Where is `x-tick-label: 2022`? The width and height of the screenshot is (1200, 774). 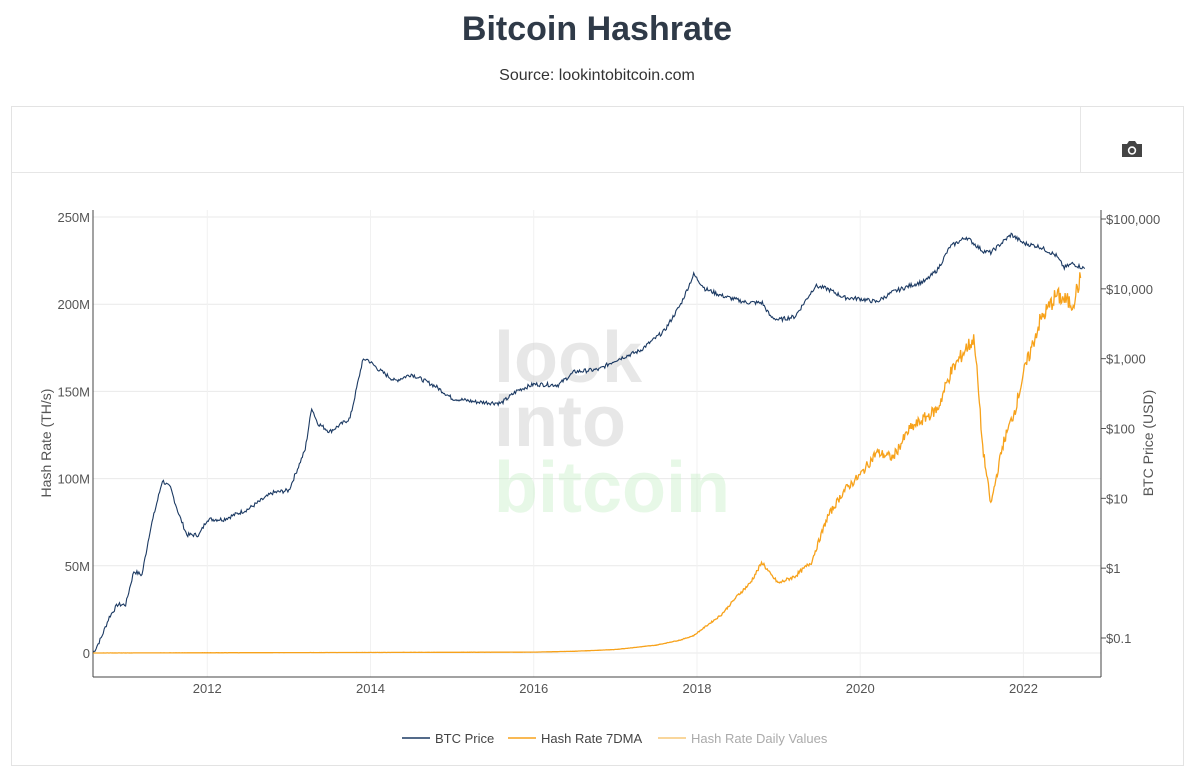 x-tick-label: 2022 is located at coordinates (1023, 688).